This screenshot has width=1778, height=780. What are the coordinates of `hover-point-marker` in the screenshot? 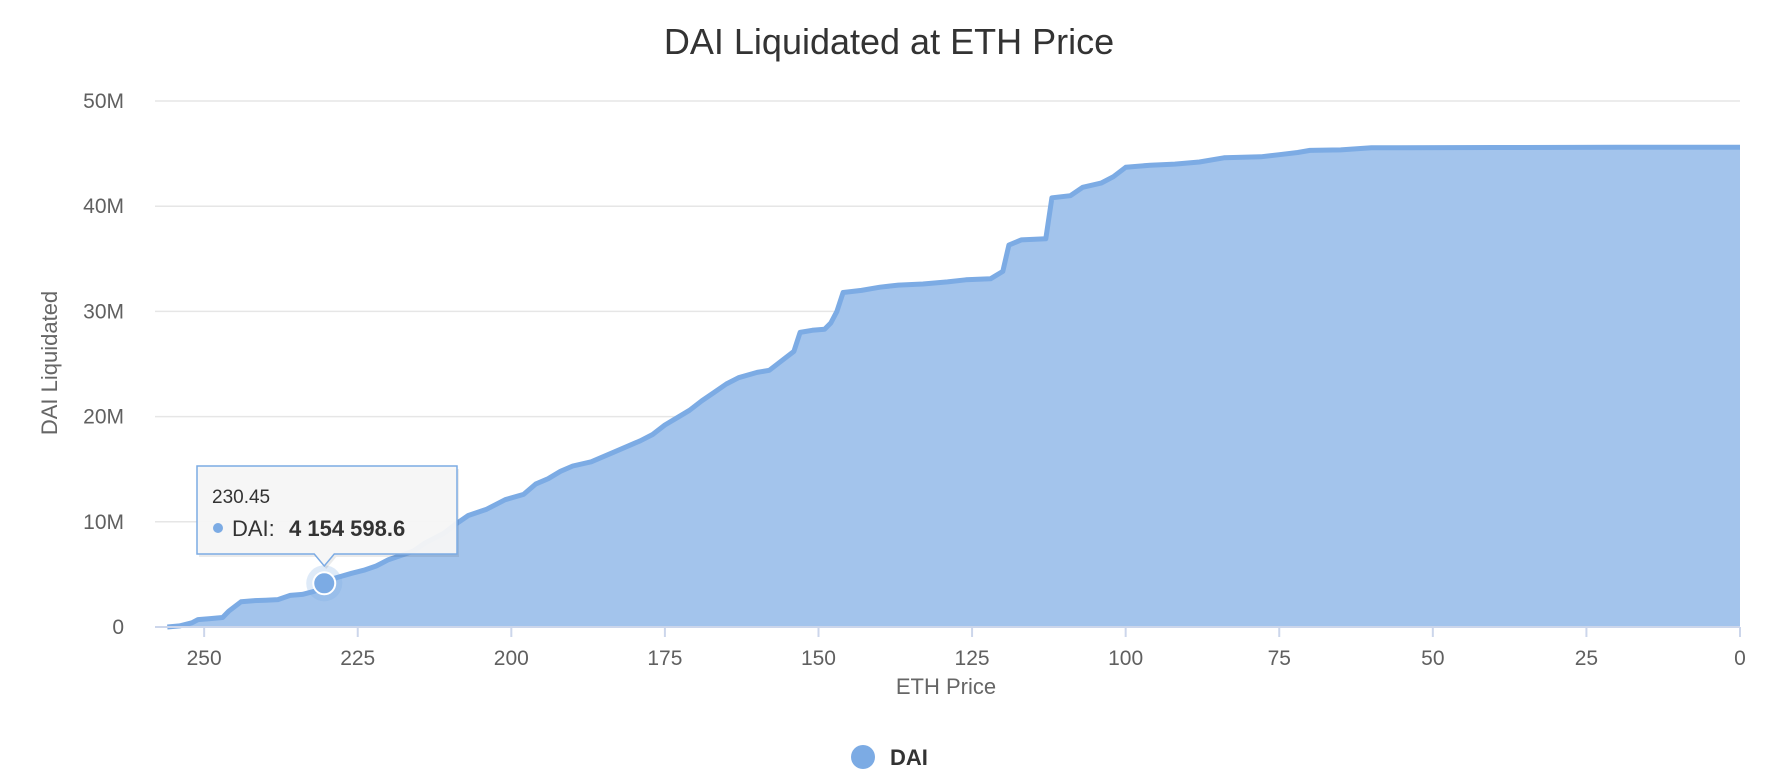 It's located at (324, 583).